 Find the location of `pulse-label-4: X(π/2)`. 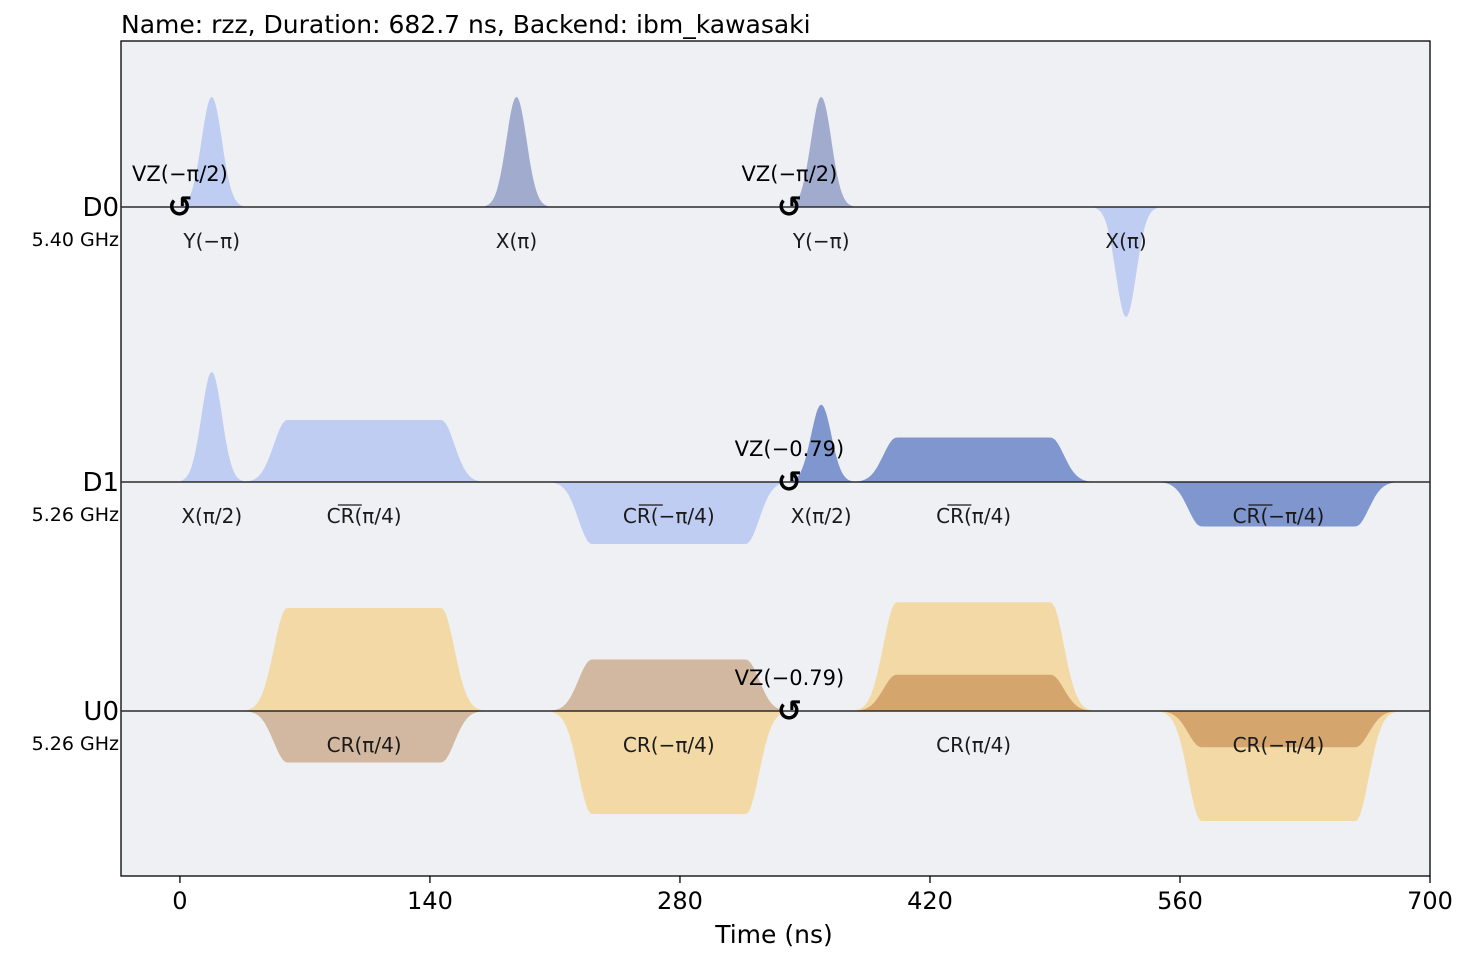

pulse-label-4: X(π/2) is located at coordinates (211, 516).